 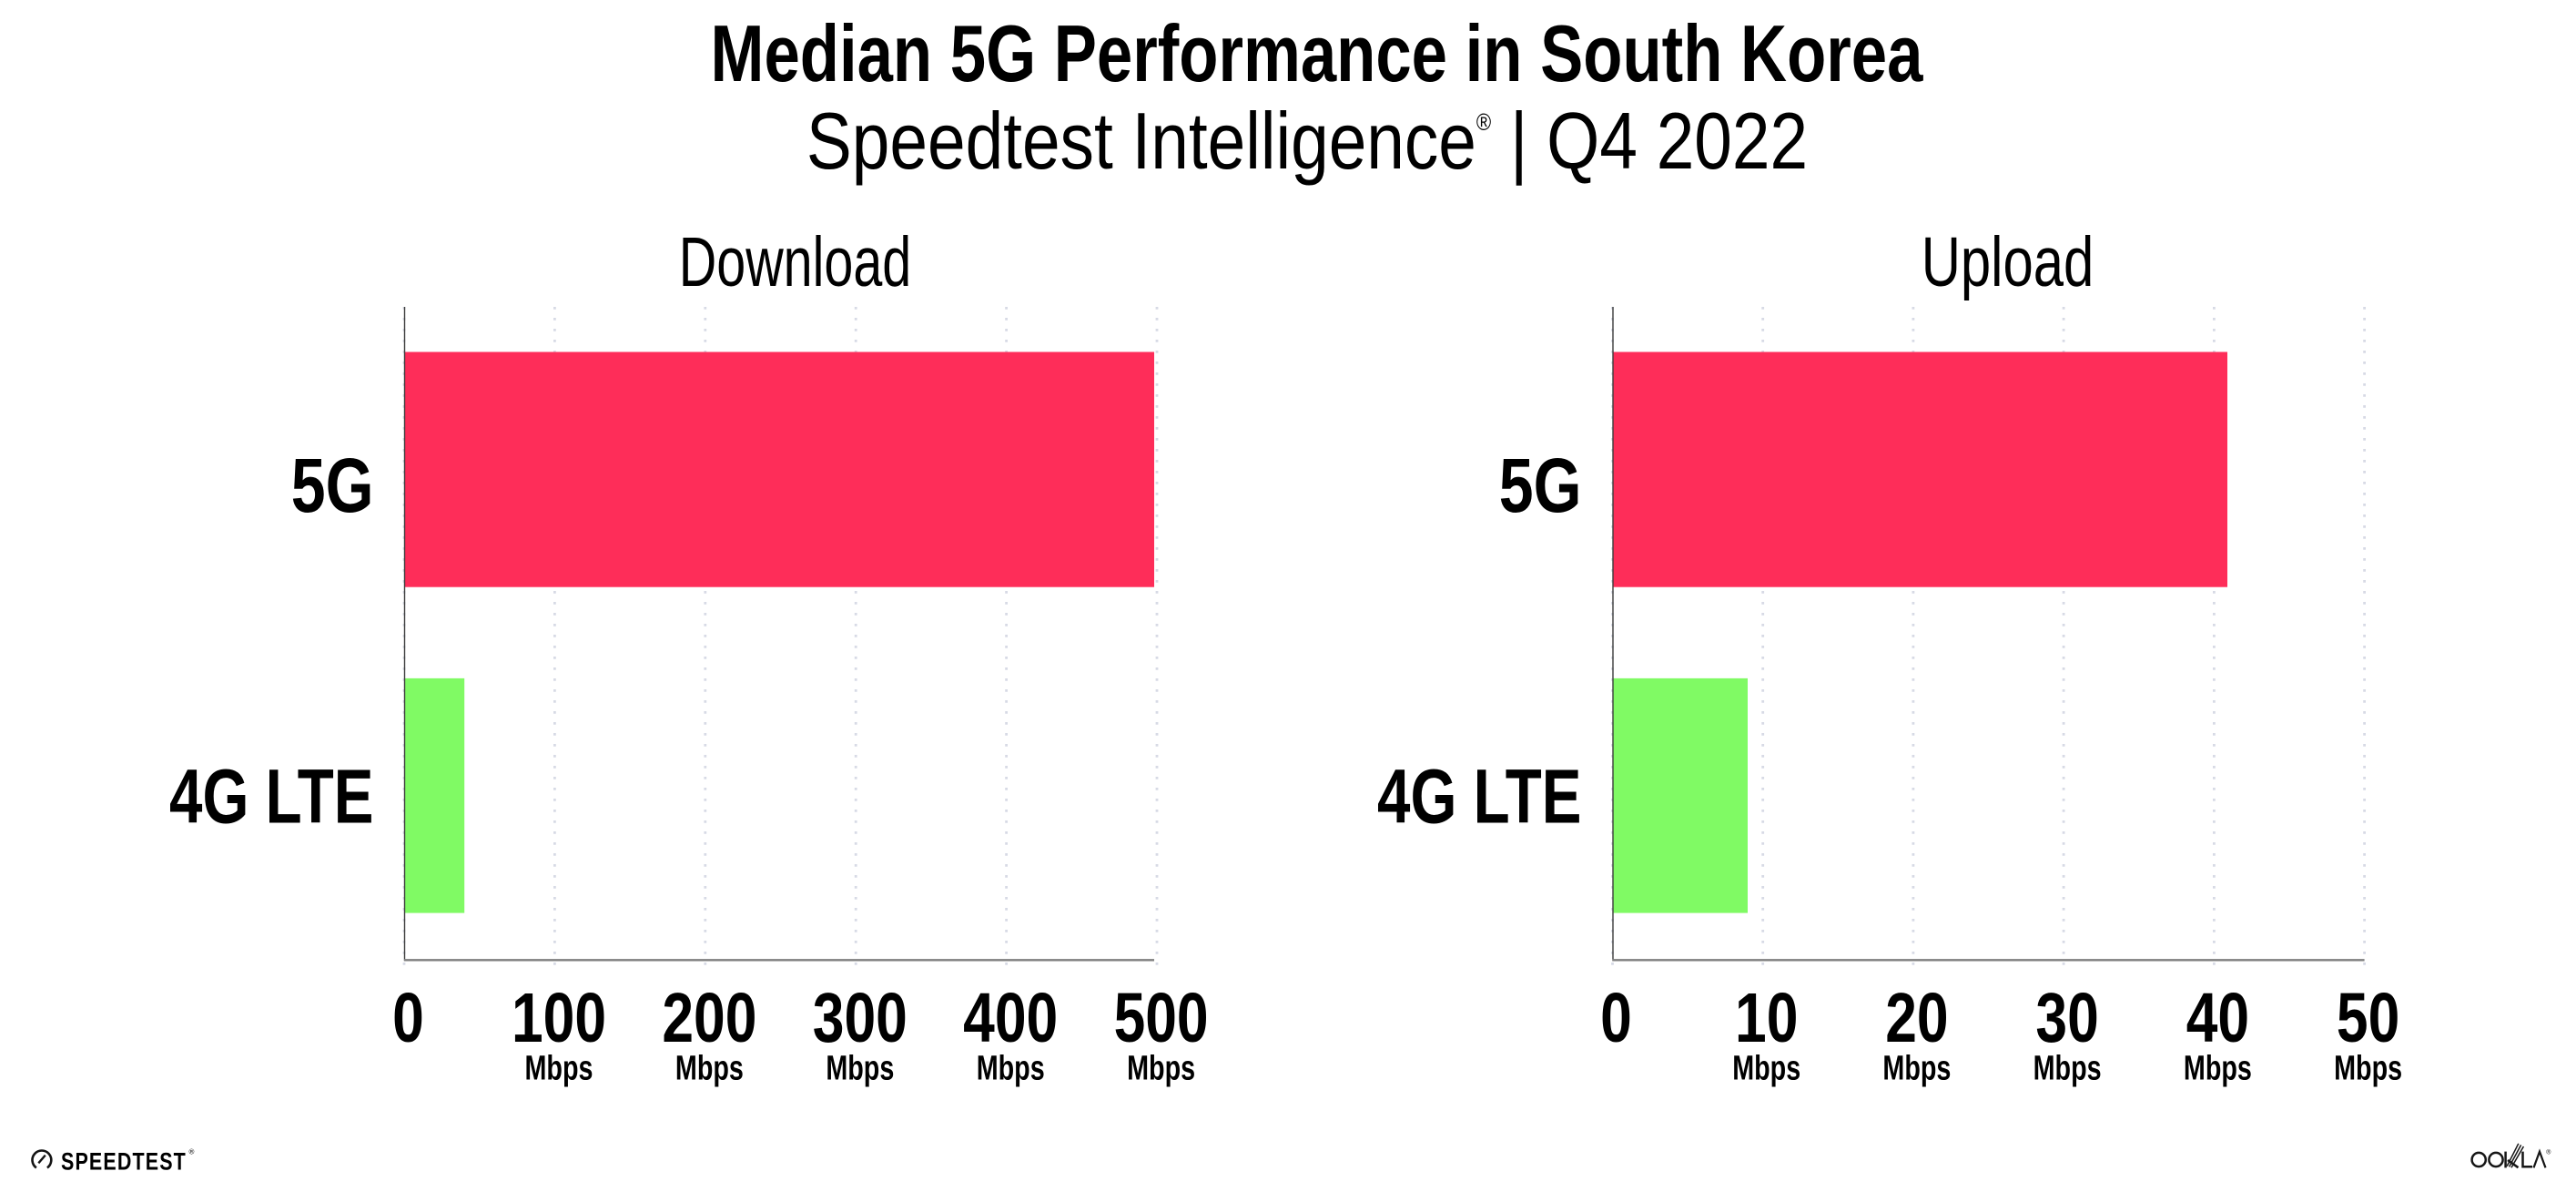 What do you see at coordinates (1766, 1018) in the screenshot?
I see `svg-text: 10` at bounding box center [1766, 1018].